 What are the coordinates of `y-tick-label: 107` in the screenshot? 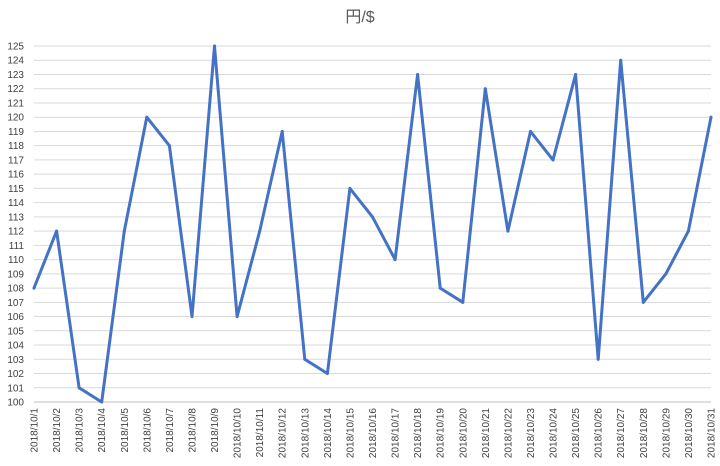 It's located at (15, 303).